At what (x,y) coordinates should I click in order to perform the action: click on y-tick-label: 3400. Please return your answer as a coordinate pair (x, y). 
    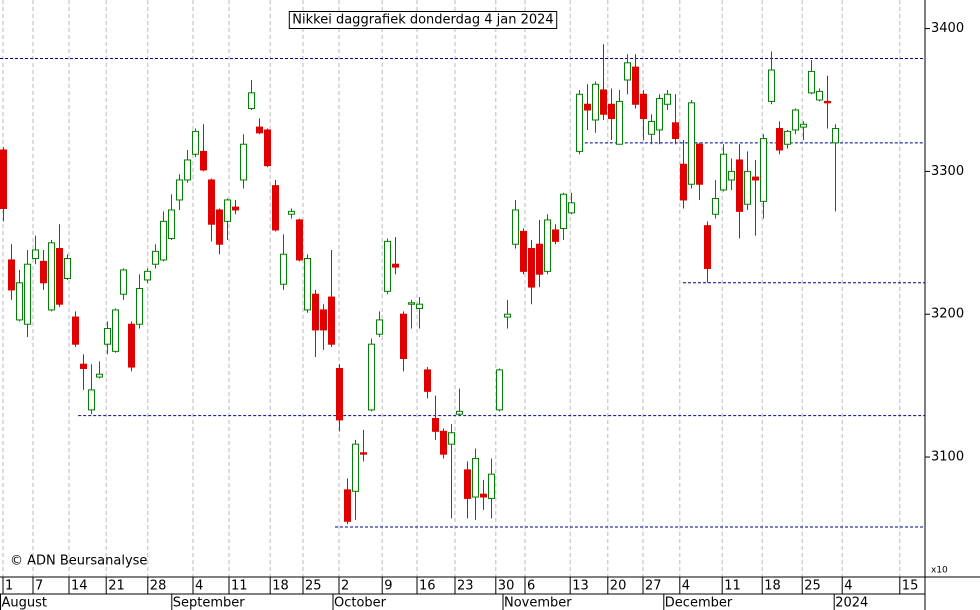
    Looking at the image, I should click on (947, 28).